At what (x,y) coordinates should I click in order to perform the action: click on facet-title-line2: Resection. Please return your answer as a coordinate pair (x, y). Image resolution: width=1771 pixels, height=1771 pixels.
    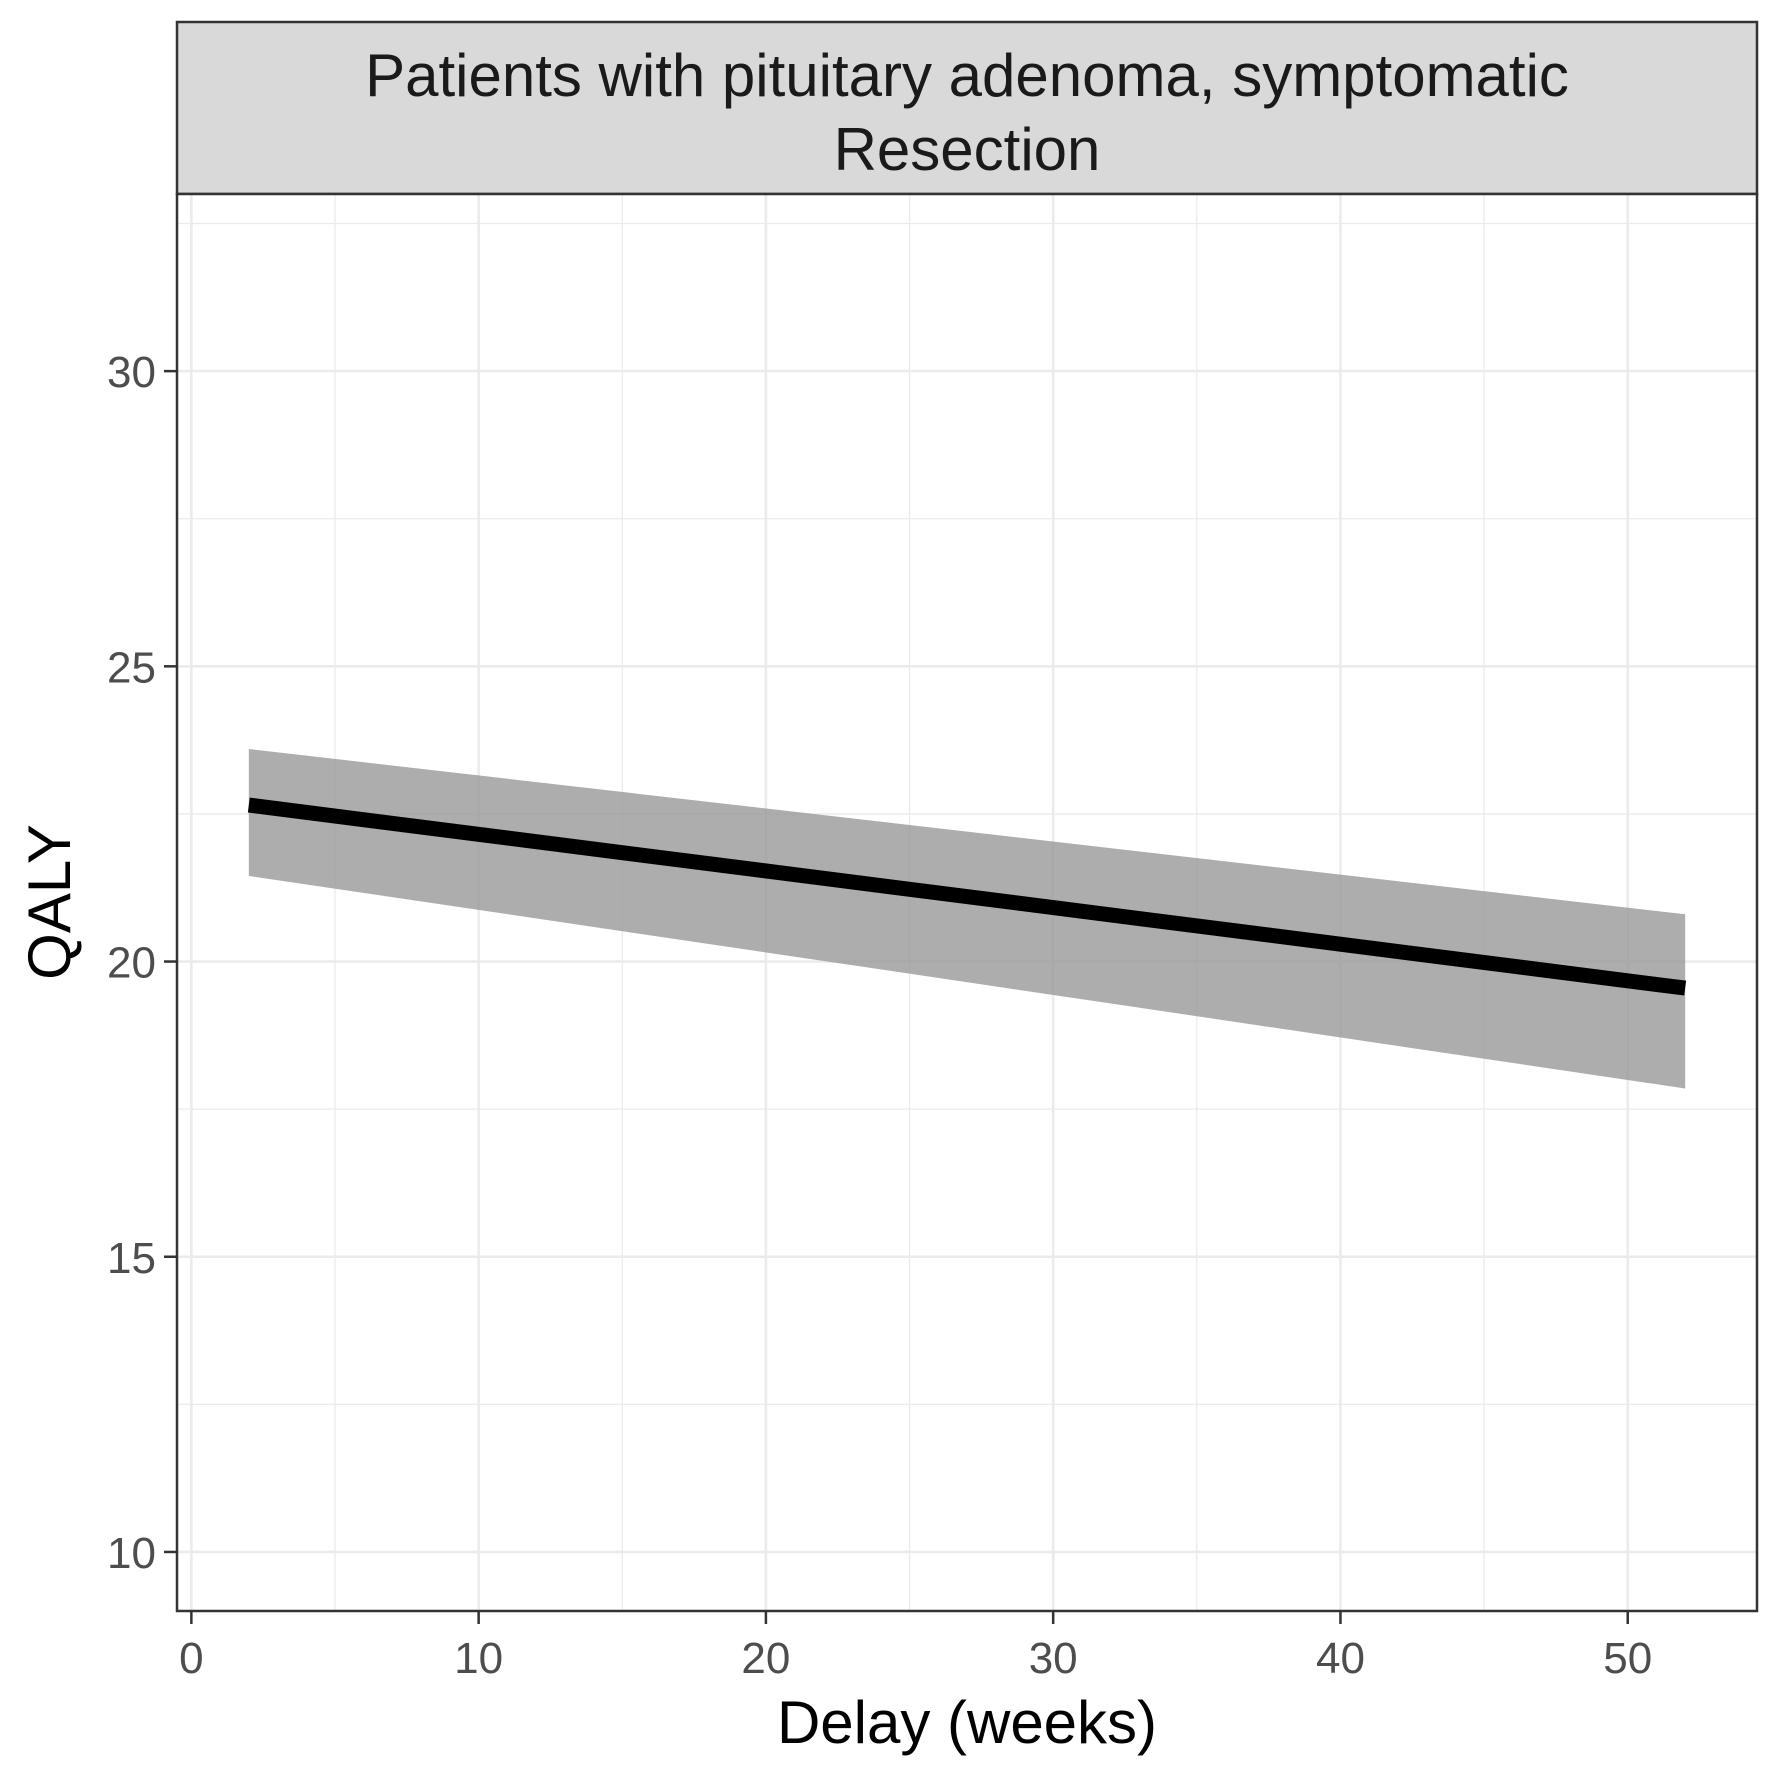
    Looking at the image, I should click on (967, 149).